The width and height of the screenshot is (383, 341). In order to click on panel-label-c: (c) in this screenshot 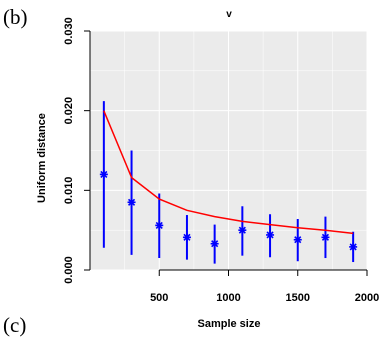, I will do `click(14, 325)`.